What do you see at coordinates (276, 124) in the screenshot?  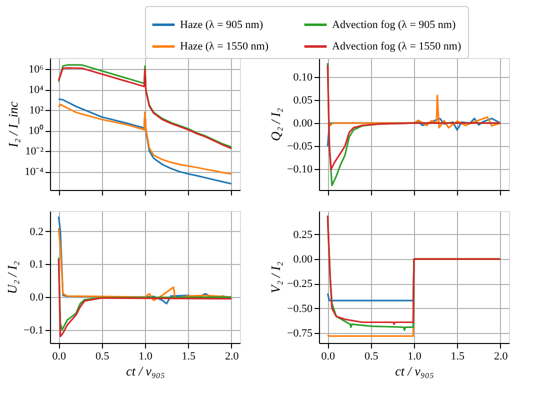 I see `y-axis-title: Q₂ / I₂` at bounding box center [276, 124].